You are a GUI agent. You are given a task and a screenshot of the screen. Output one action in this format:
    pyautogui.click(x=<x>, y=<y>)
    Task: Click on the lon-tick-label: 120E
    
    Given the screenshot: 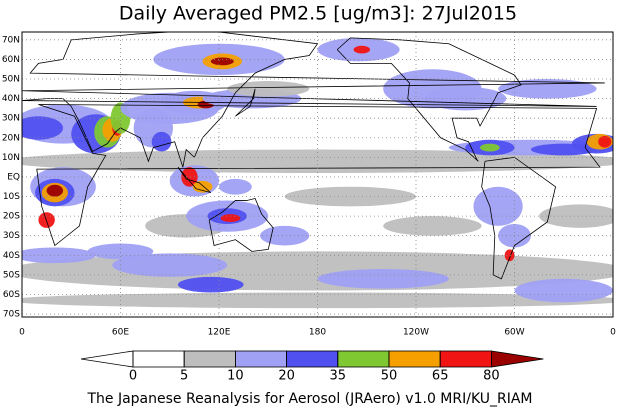 What is the action you would take?
    pyautogui.click(x=219, y=333)
    